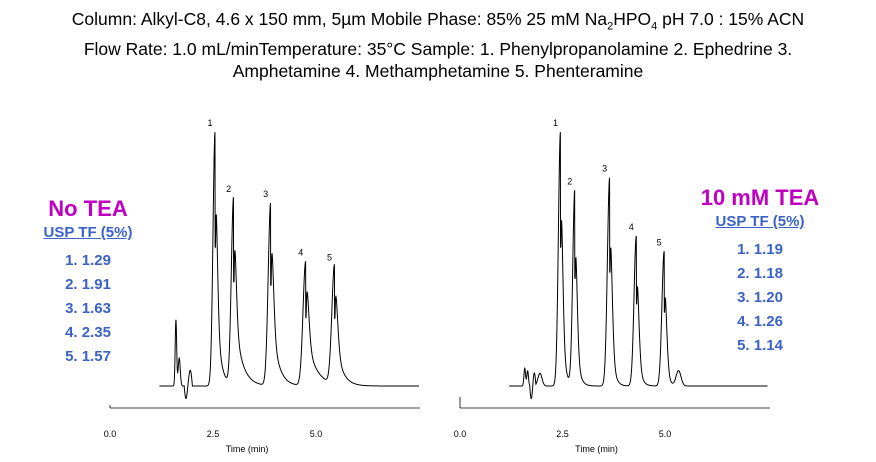 This screenshot has height=462, width=876. I want to click on tf-value: 1. 1.29, so click(88, 260).